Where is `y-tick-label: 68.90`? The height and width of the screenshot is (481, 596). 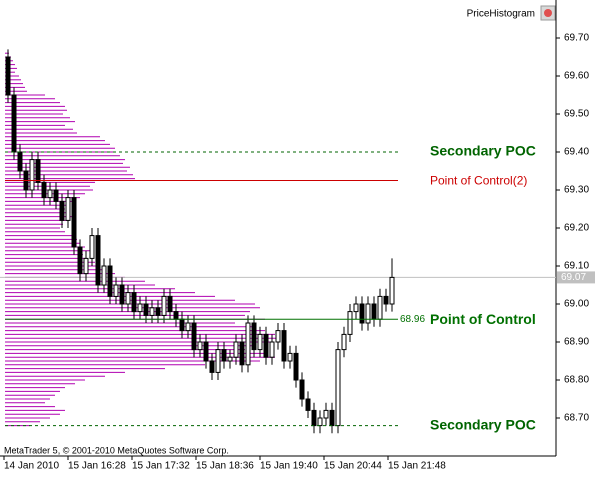
y-tick-label: 68.90 is located at coordinates (576, 342).